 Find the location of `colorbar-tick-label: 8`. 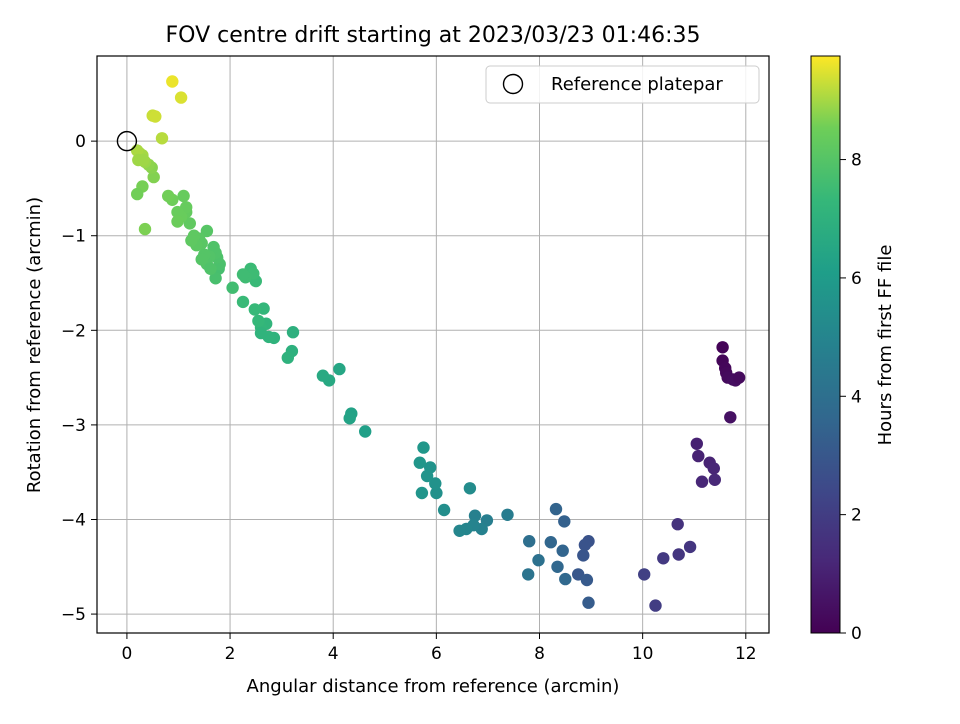

colorbar-tick-label: 8 is located at coordinates (856, 161).